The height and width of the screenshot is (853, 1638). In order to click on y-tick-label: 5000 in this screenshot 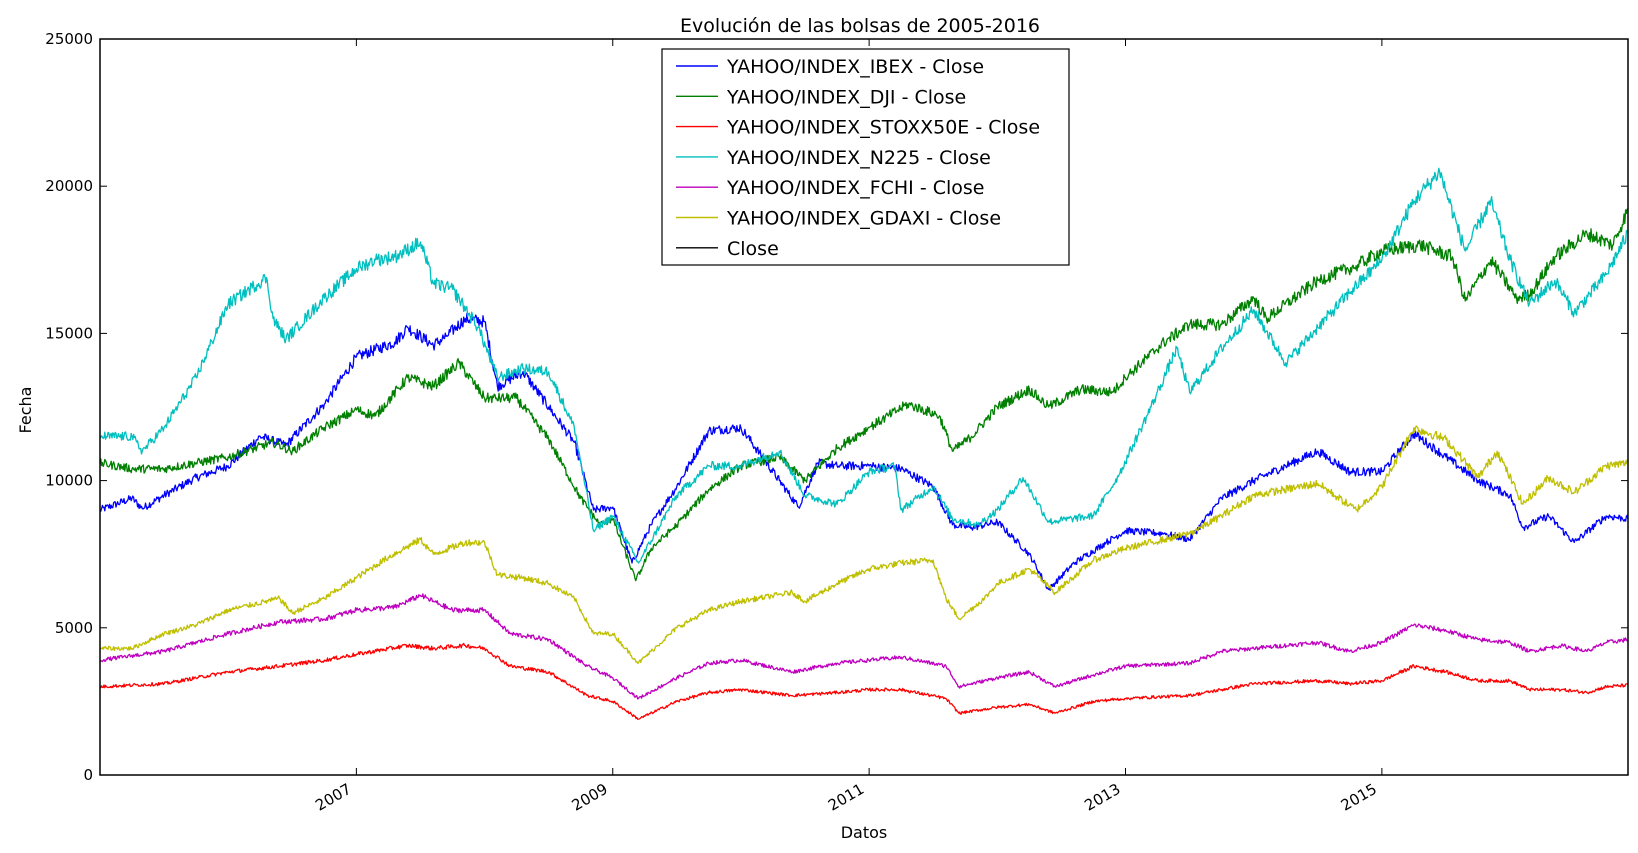, I will do `click(74, 628)`.